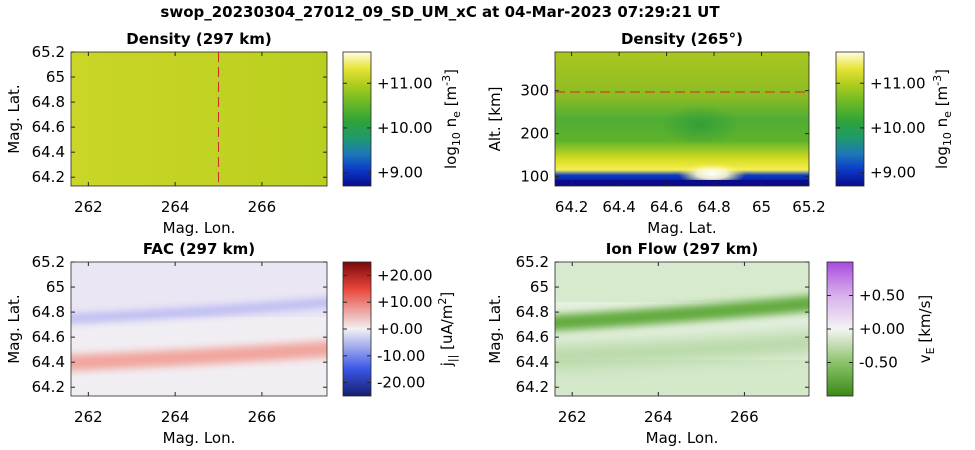 Image resolution: width=975 pixels, height=450 pixels. What do you see at coordinates (712, 174) in the screenshot?
I see `density-peak` at bounding box center [712, 174].